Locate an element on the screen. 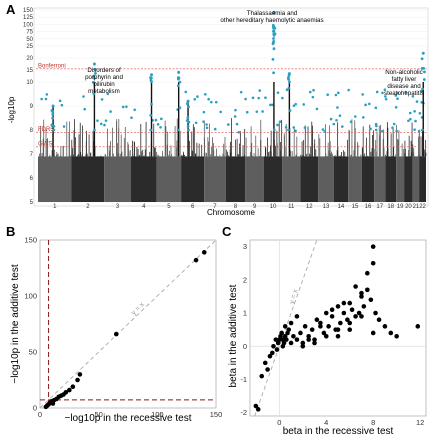 The height and width of the screenshot is (440, 432). plot-c-x-axis-label: beta in the recessive test is located at coordinates (338, 431).